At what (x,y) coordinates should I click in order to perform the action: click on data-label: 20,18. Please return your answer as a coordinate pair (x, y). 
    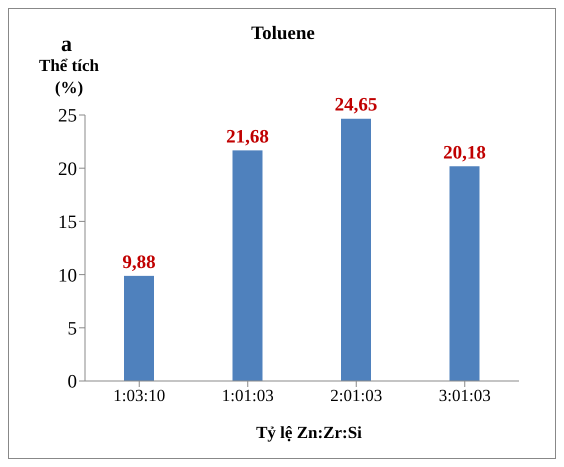
    Looking at the image, I should click on (464, 153).